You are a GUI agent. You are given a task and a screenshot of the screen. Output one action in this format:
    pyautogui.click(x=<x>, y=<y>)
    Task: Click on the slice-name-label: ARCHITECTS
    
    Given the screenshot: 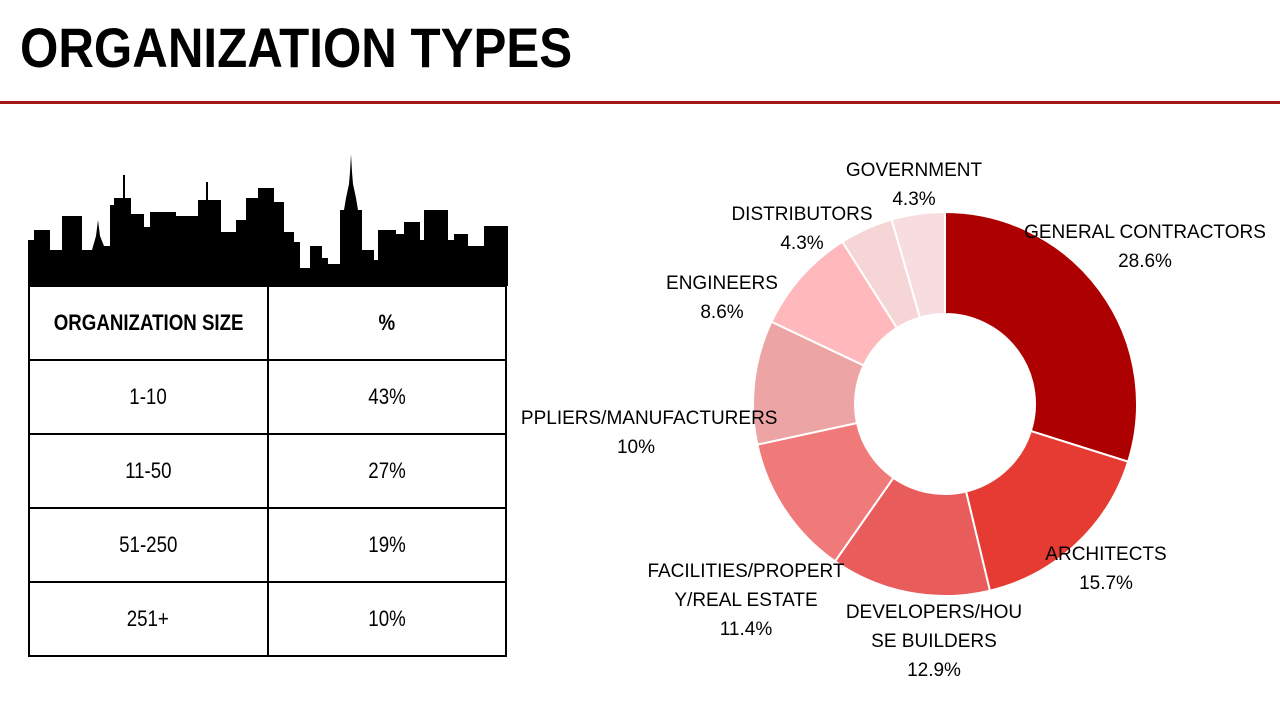 What is the action you would take?
    pyautogui.click(x=1105, y=554)
    